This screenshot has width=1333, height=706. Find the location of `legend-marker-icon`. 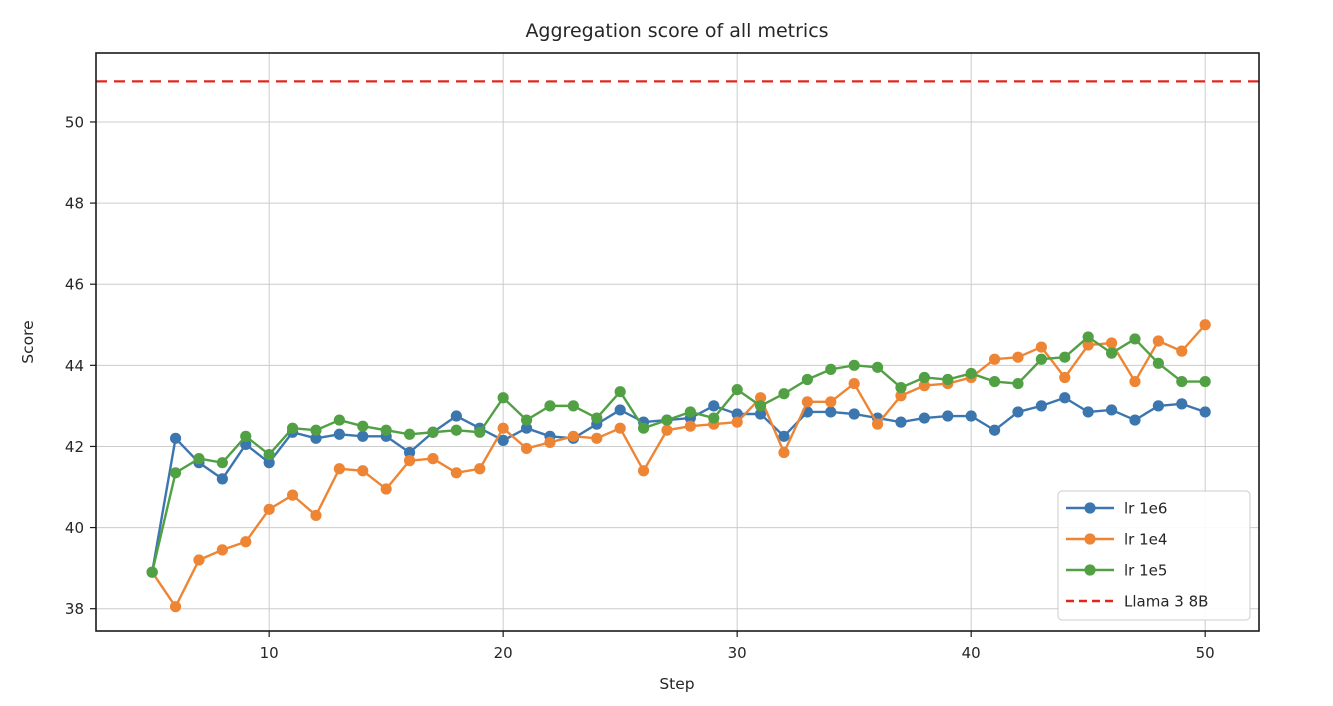

legend-marker-icon is located at coordinates (1090, 539).